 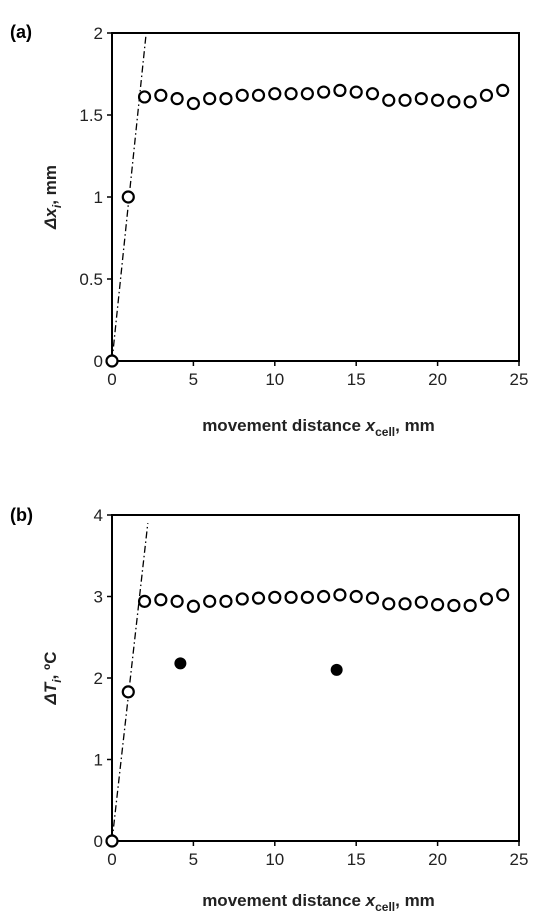 I want to click on dash-dot-line, so click(x=130, y=682).